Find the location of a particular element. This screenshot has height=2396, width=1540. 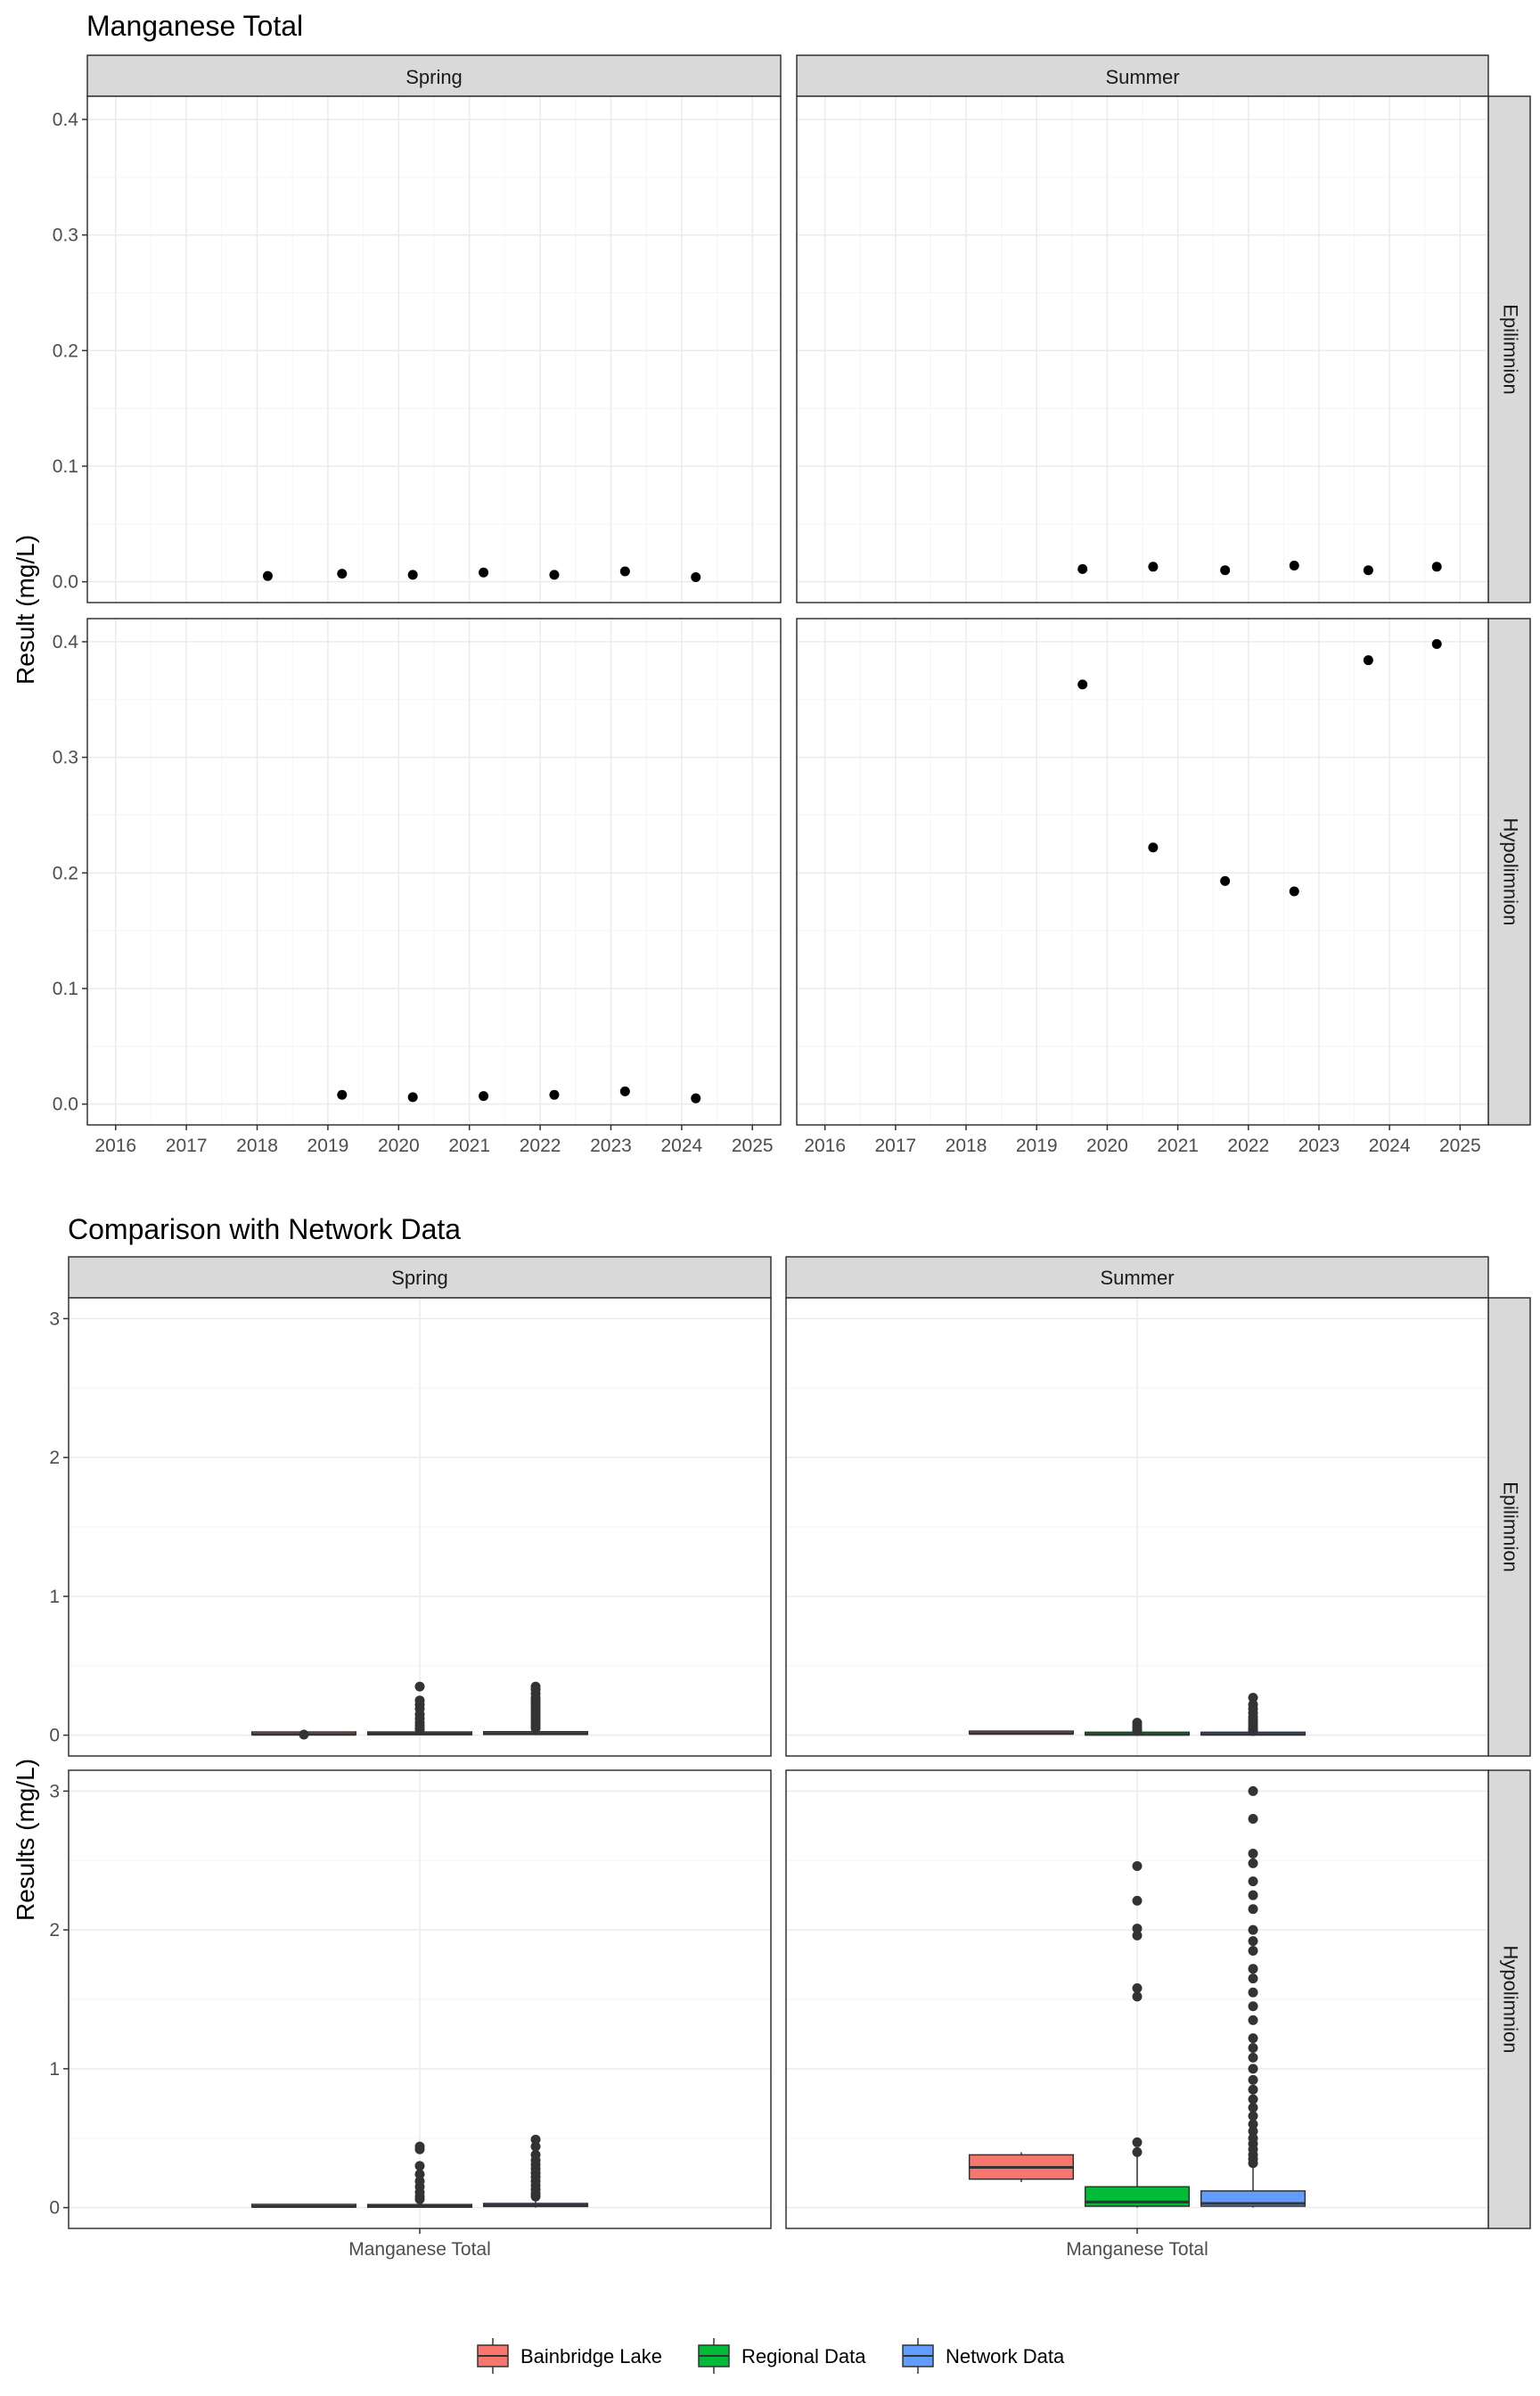

legend-item: Bainbridge Lake is located at coordinates (569, 2356).